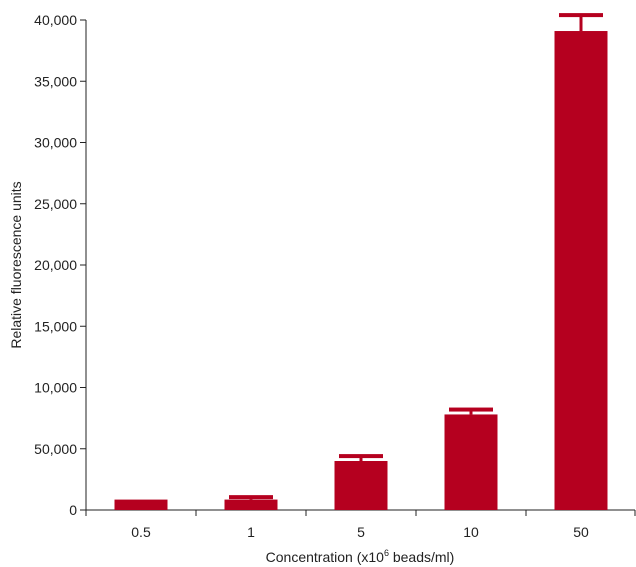  What do you see at coordinates (16, 264) in the screenshot?
I see `y-axis-title: Relative fluorescence units` at bounding box center [16, 264].